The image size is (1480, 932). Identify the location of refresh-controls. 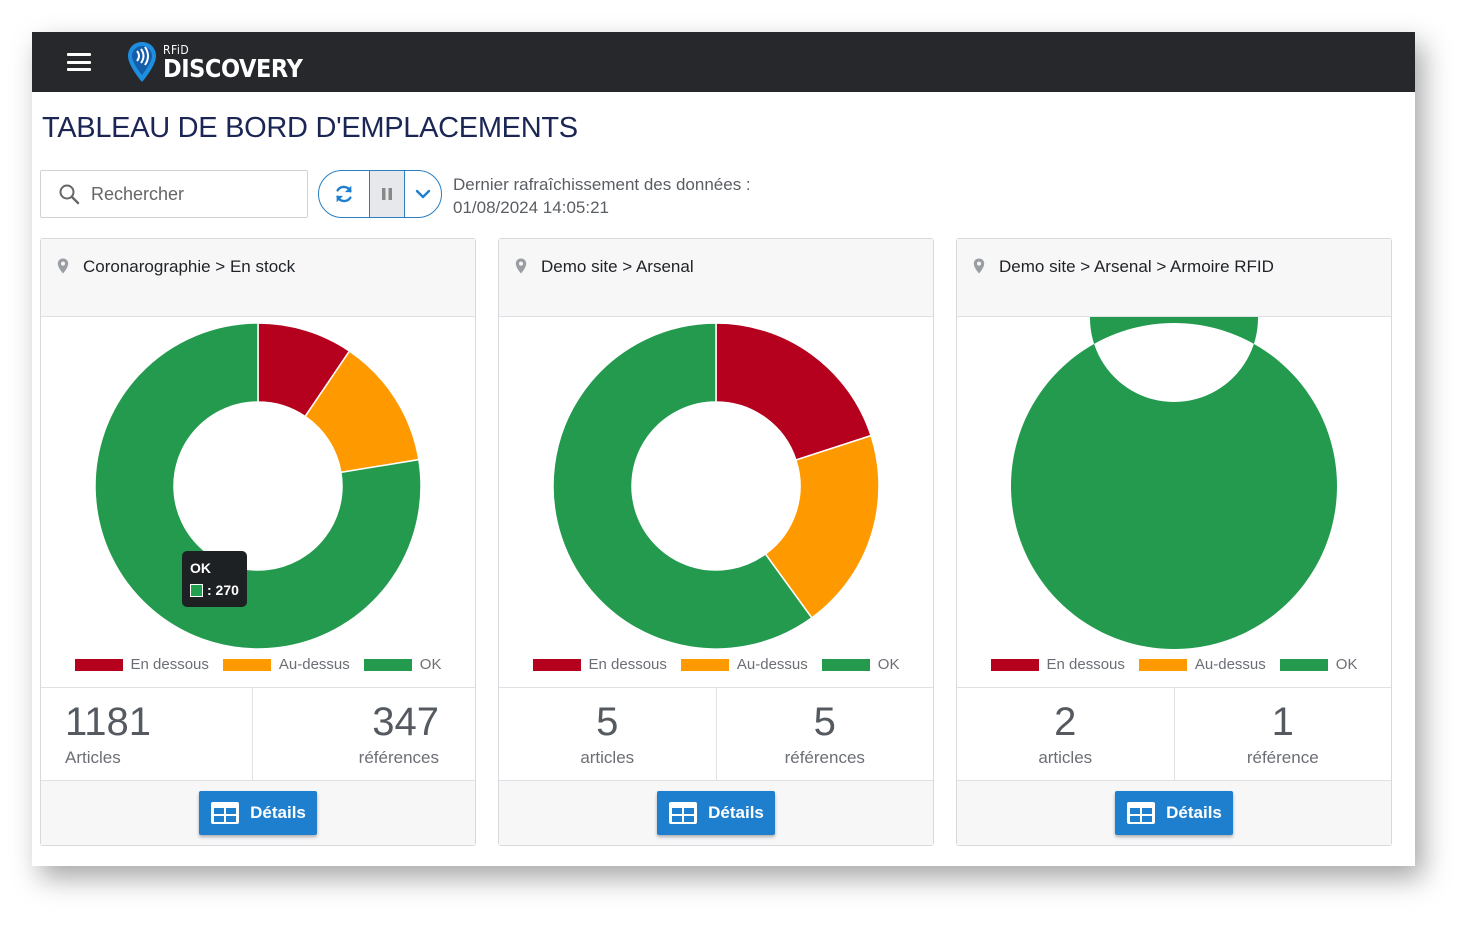
(380, 194).